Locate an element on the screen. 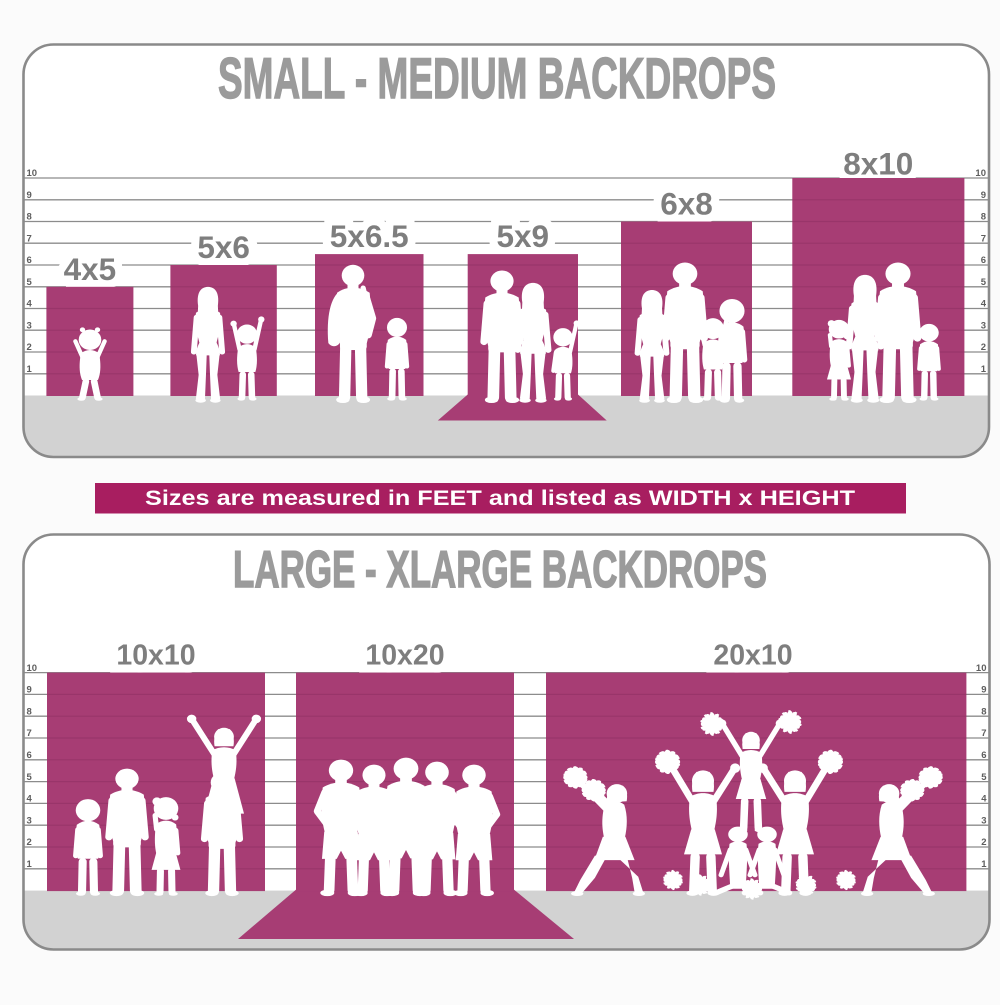  svg-text: 5x9 is located at coordinates (523, 236).